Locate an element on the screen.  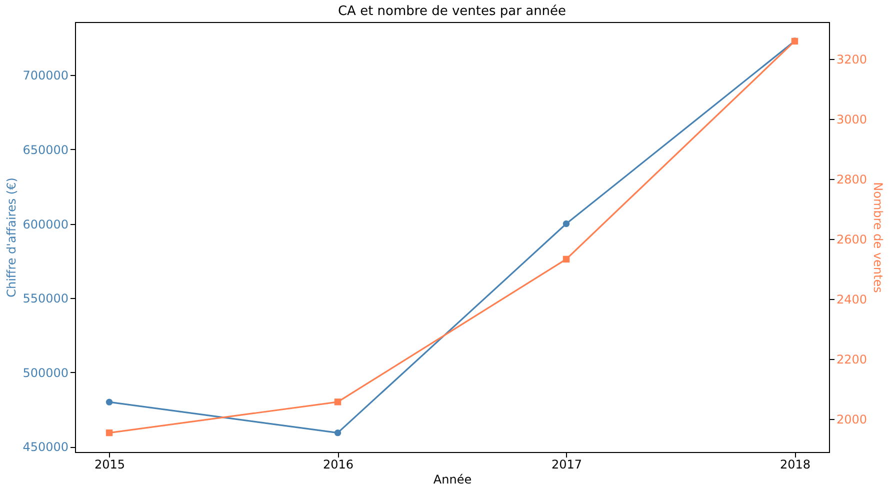
y-axis-title: Chiffre d'affaires (€) is located at coordinates (11, 238).